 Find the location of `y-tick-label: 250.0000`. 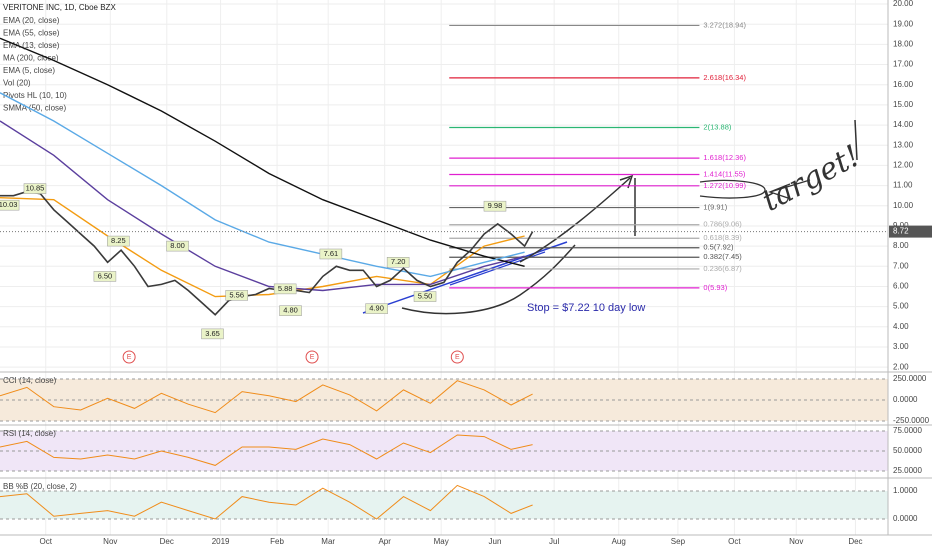

y-tick-label: 250.0000 is located at coordinates (910, 378).